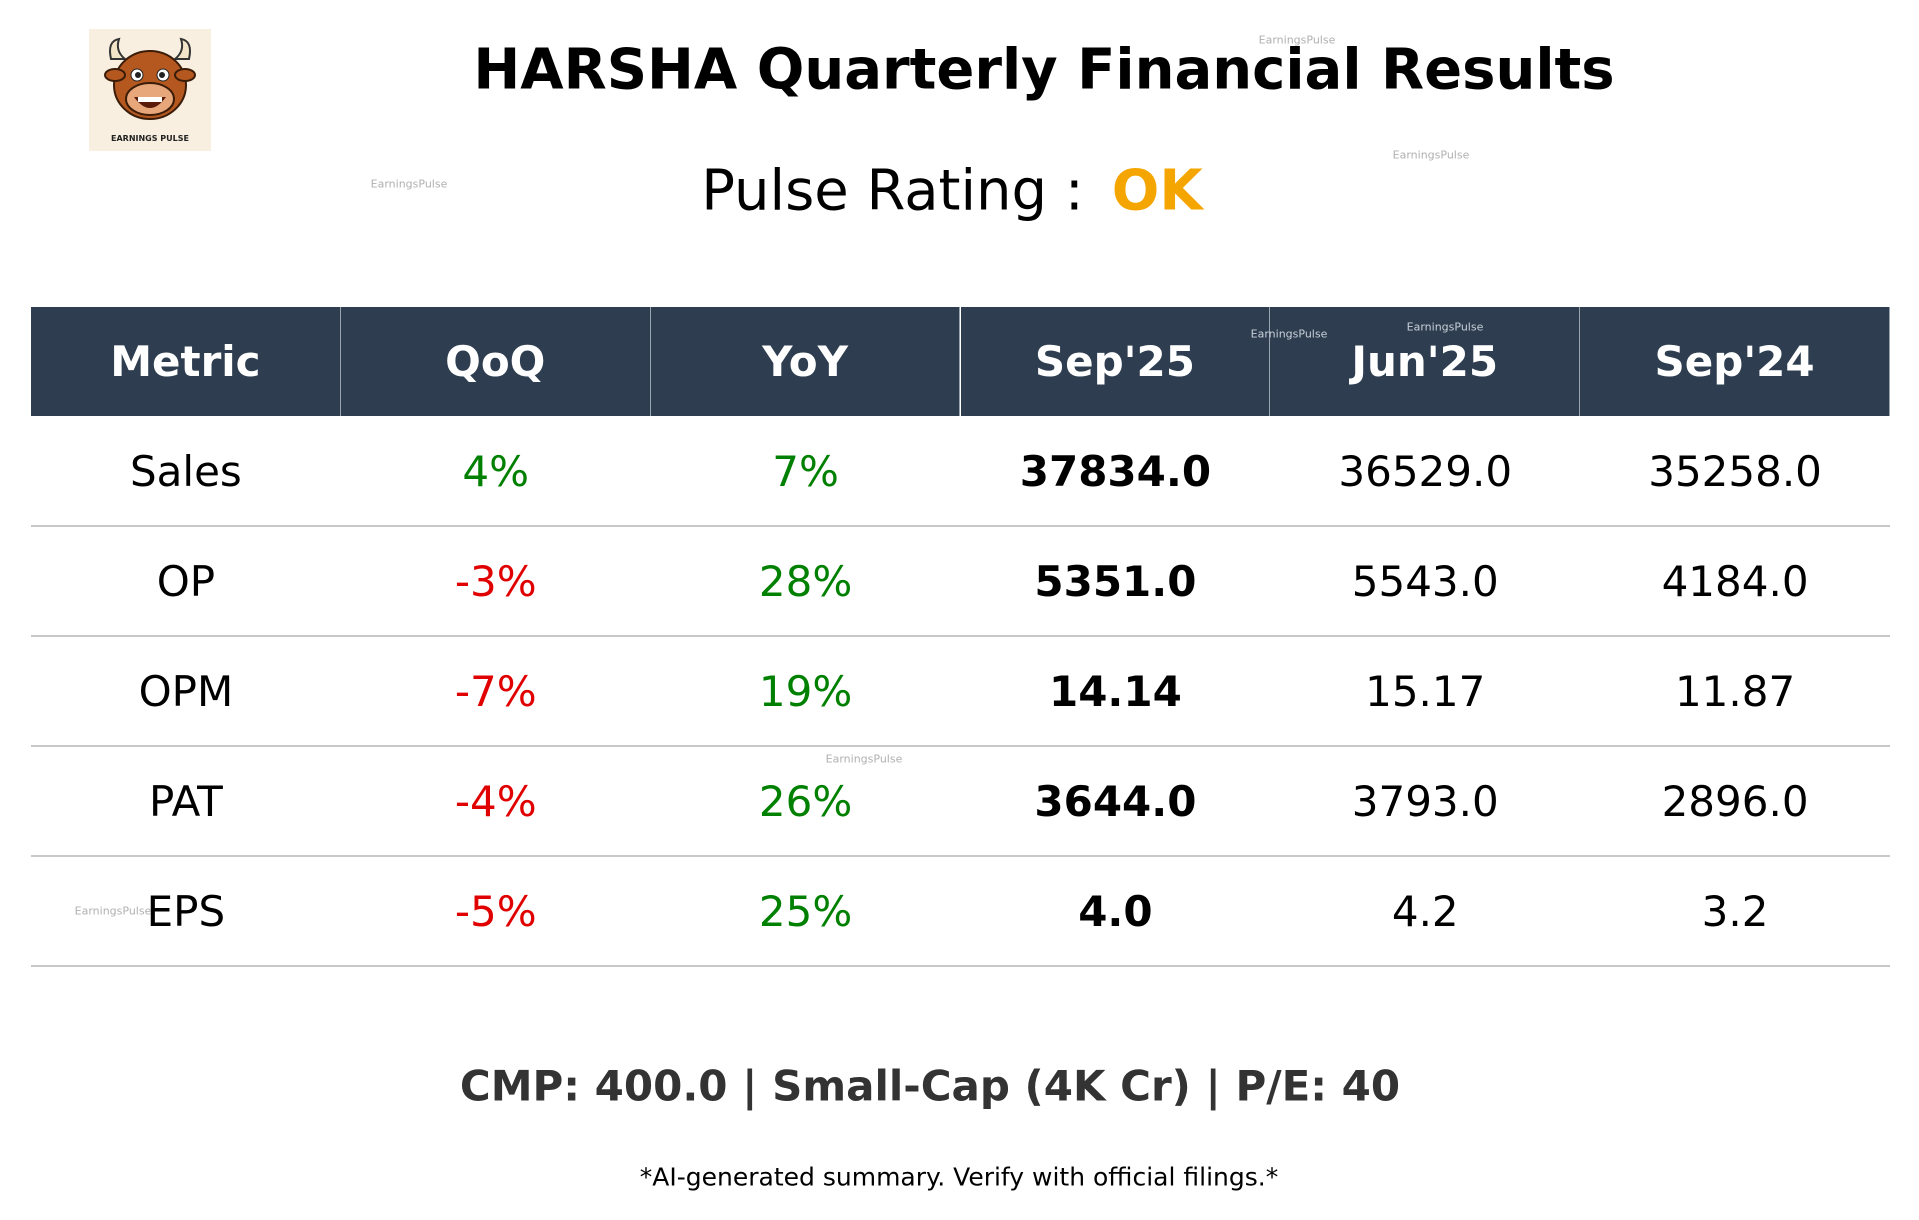 This screenshot has width=1919, height=1220. I want to click on cell-value: 35258.0, so click(1735, 471).